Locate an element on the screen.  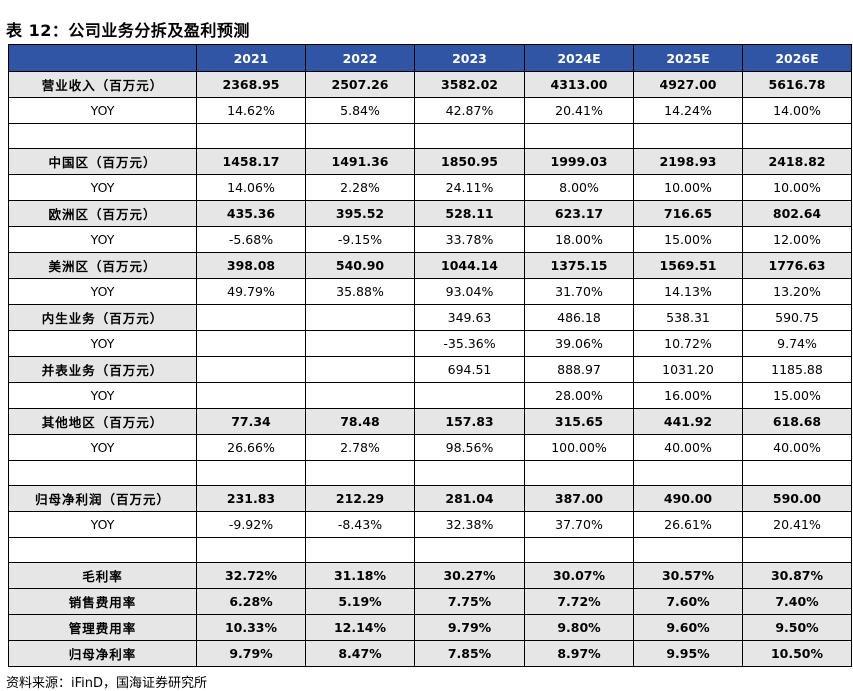
value-cell: 12.00% is located at coordinates (797, 239).